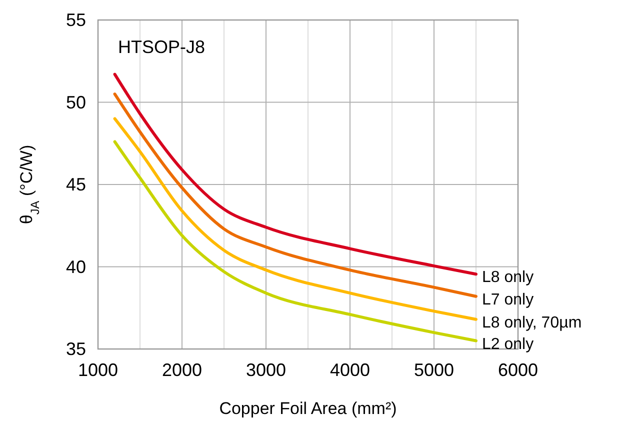 This screenshot has height=421, width=642. I want to click on x-tick-label: 4000, so click(350, 370).